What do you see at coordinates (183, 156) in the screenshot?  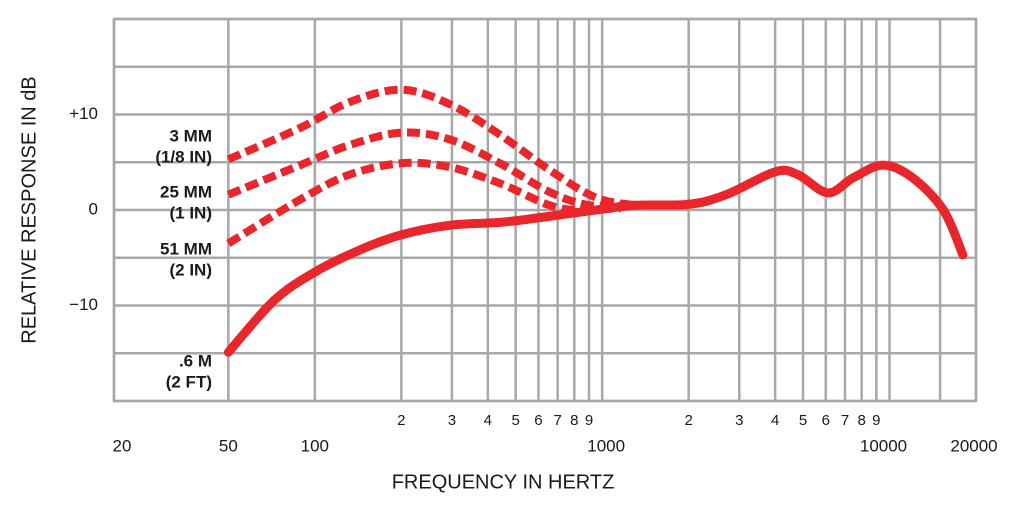 I see `series-label: (1/8 IN)` at bounding box center [183, 156].